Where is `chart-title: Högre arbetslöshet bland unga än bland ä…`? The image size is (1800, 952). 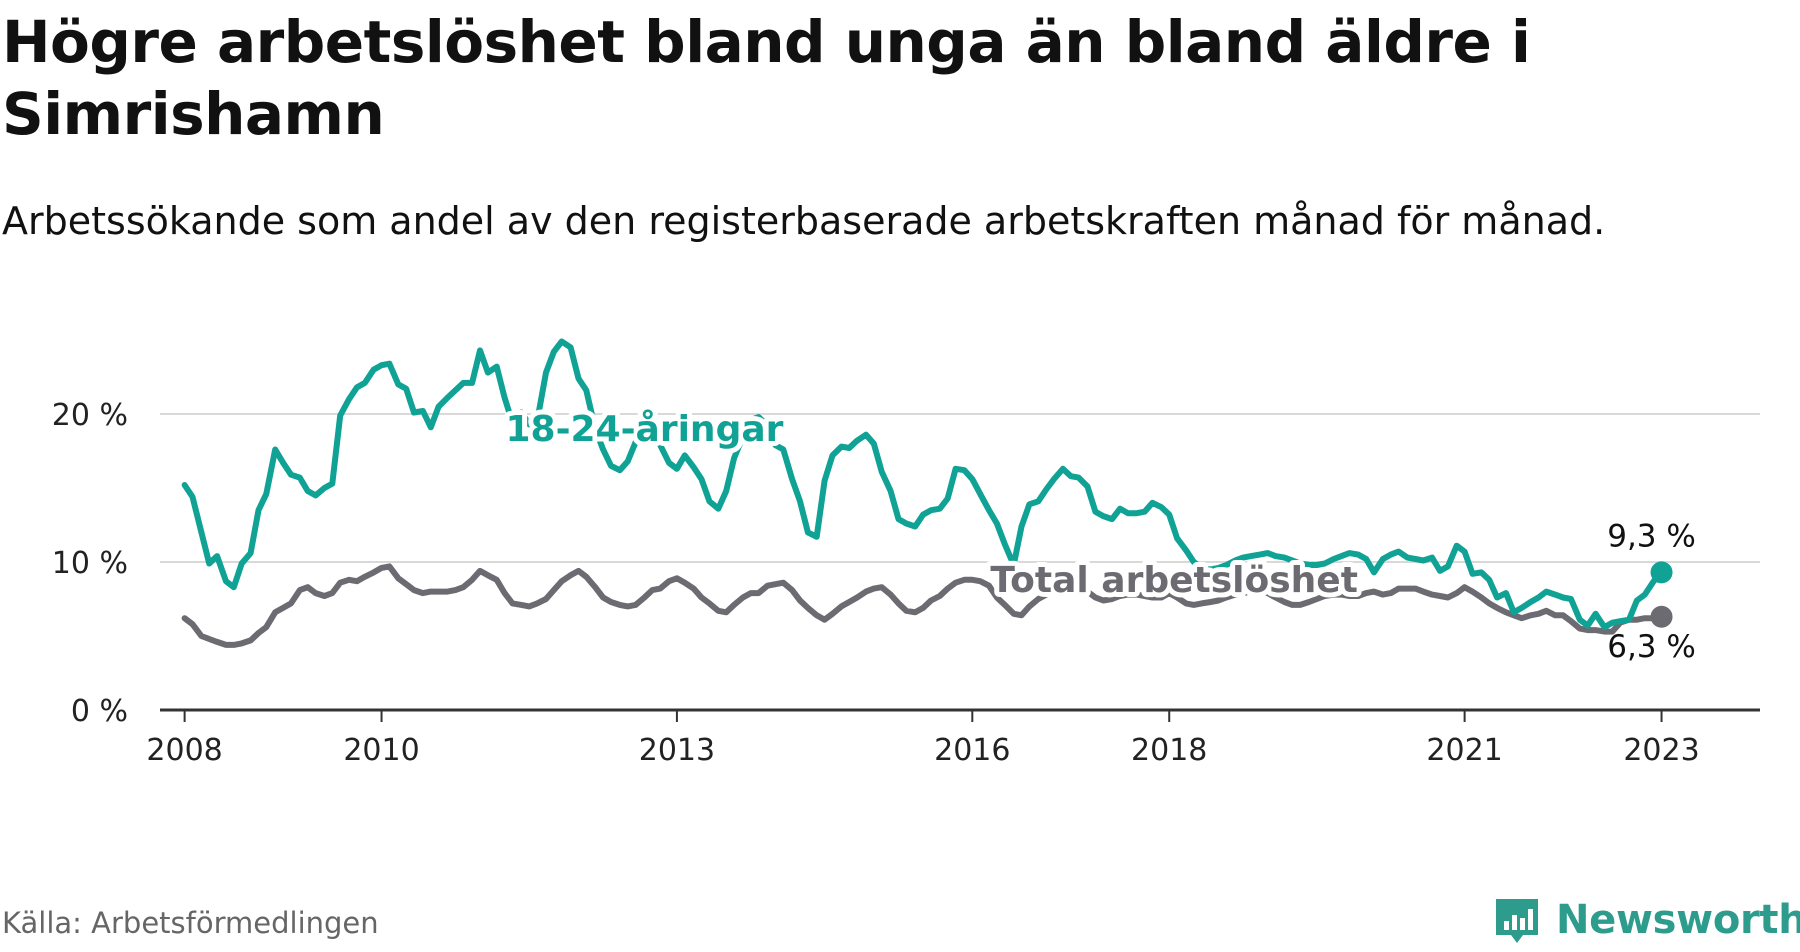
chart-title: Högre arbetslöshet bland unga än bland ä… is located at coordinates (766, 78).